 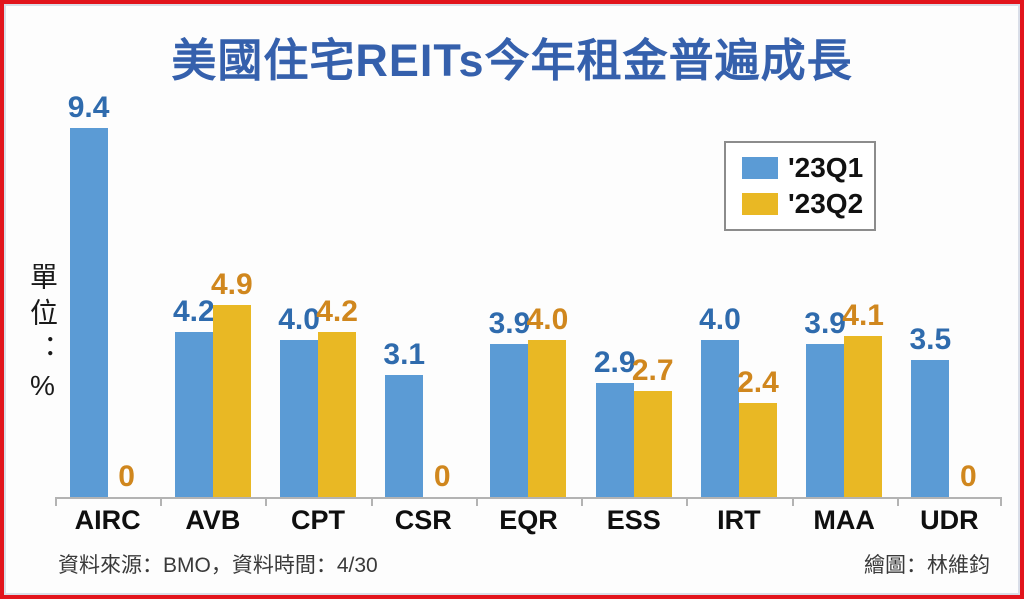 I want to click on legend-item-23Q1: '23Q1, so click(x=808, y=168).